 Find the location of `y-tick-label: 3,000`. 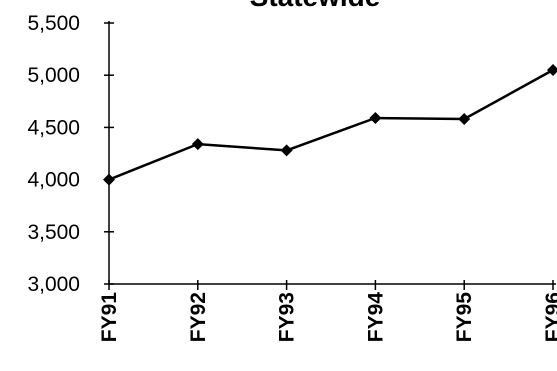

y-tick-label: 3,000 is located at coordinates (53, 284).